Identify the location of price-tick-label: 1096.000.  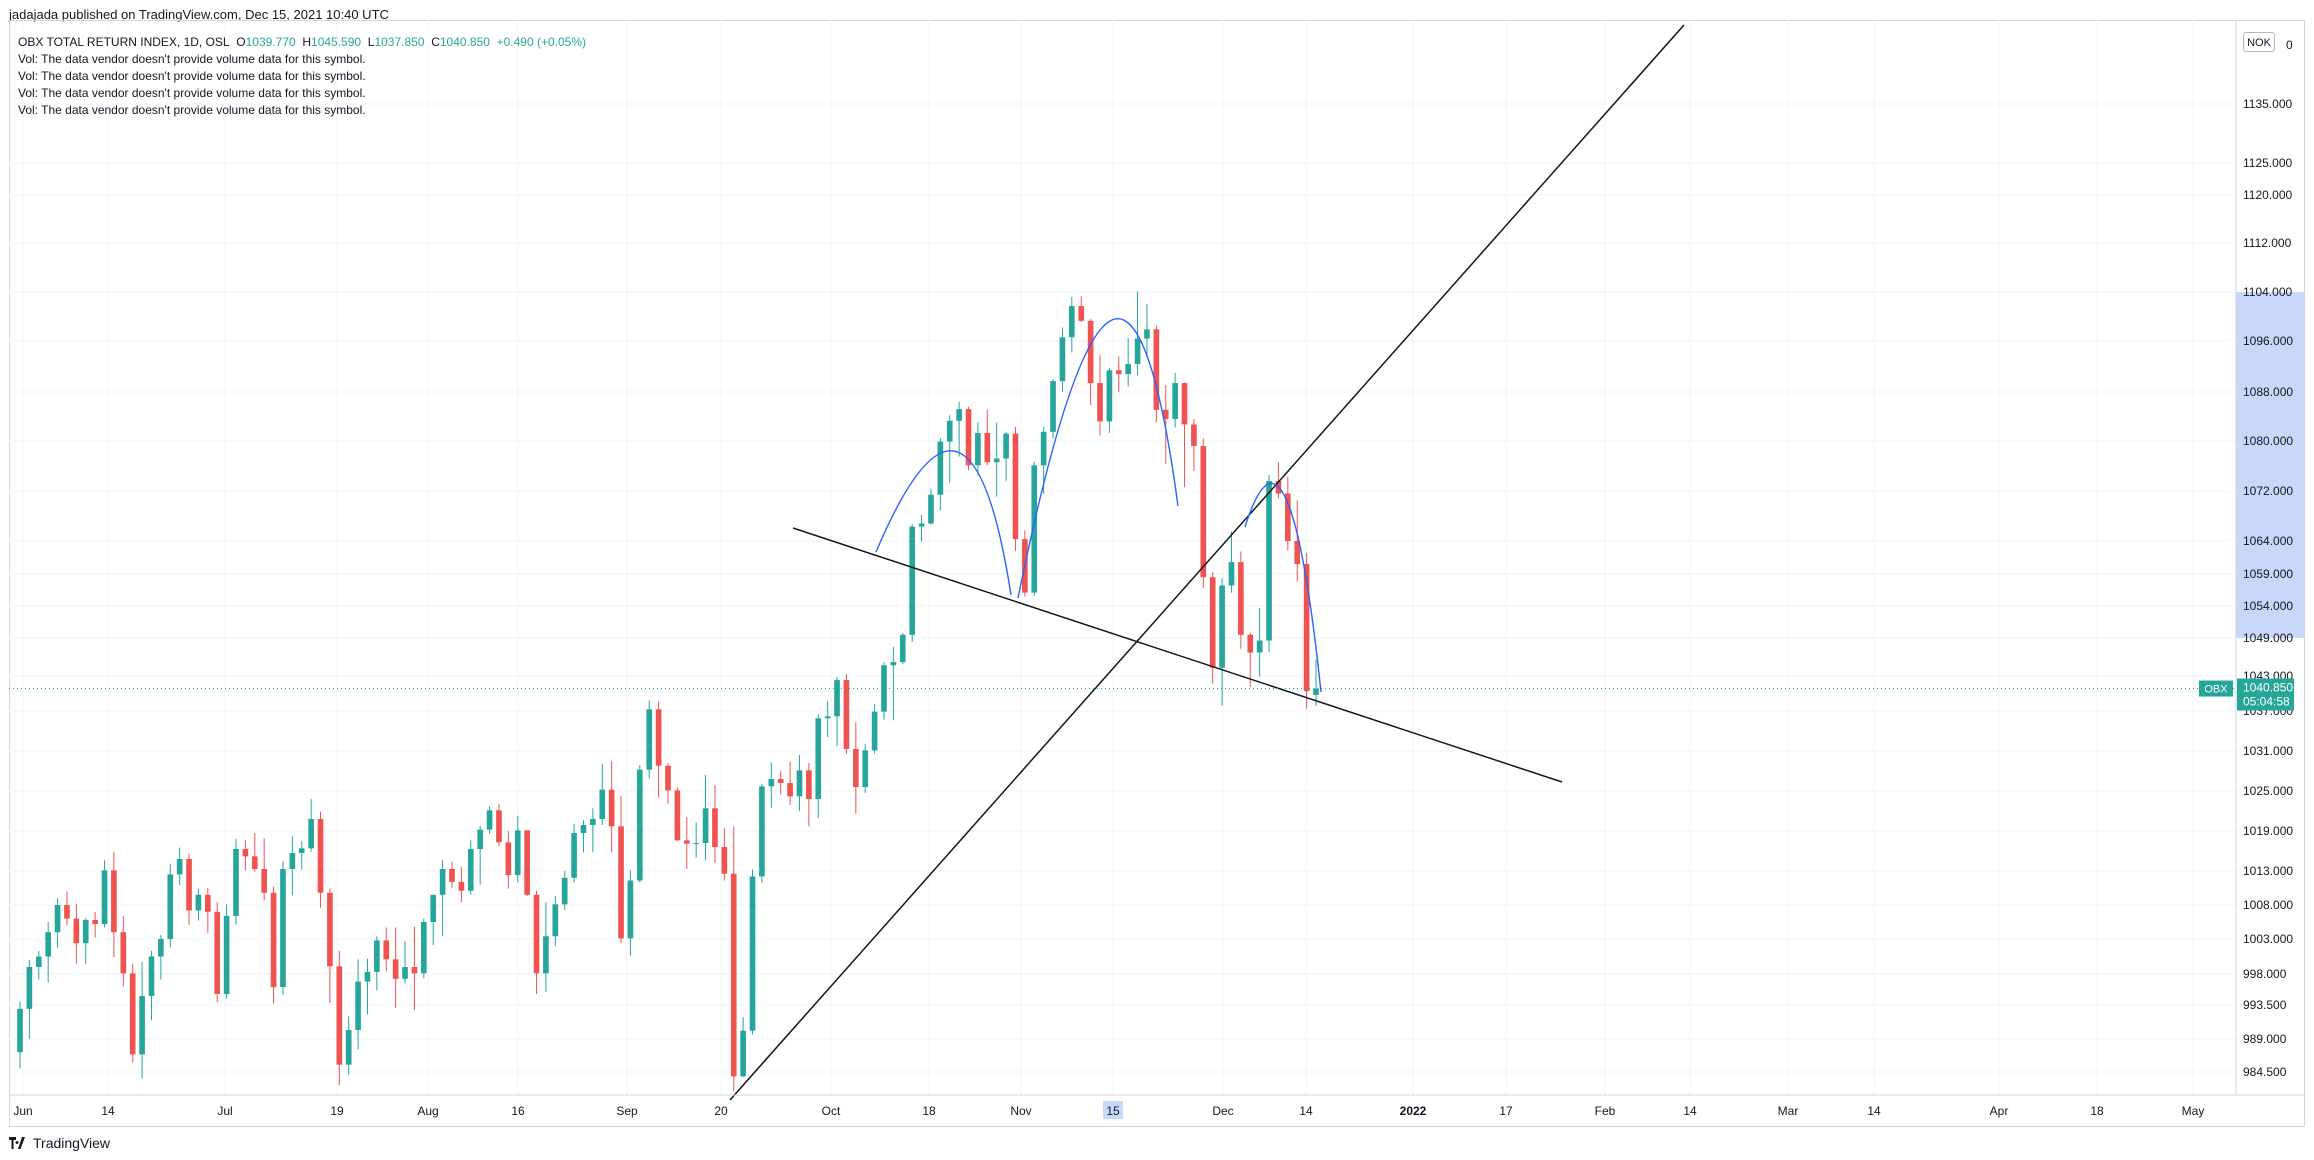
(2268, 341).